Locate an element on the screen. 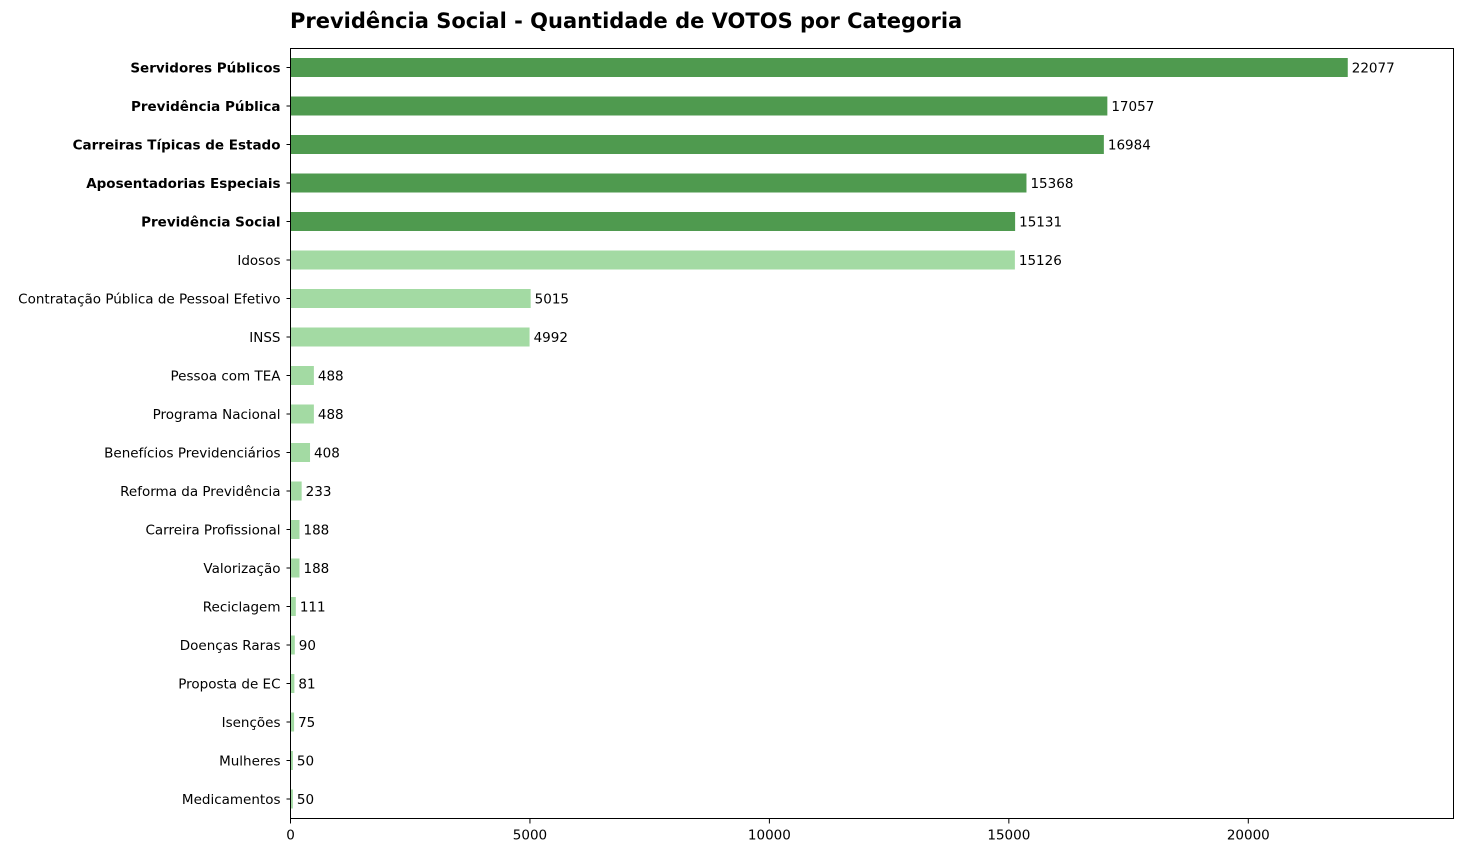 The image size is (1462, 856). bar-reciclagem is located at coordinates (293, 606).